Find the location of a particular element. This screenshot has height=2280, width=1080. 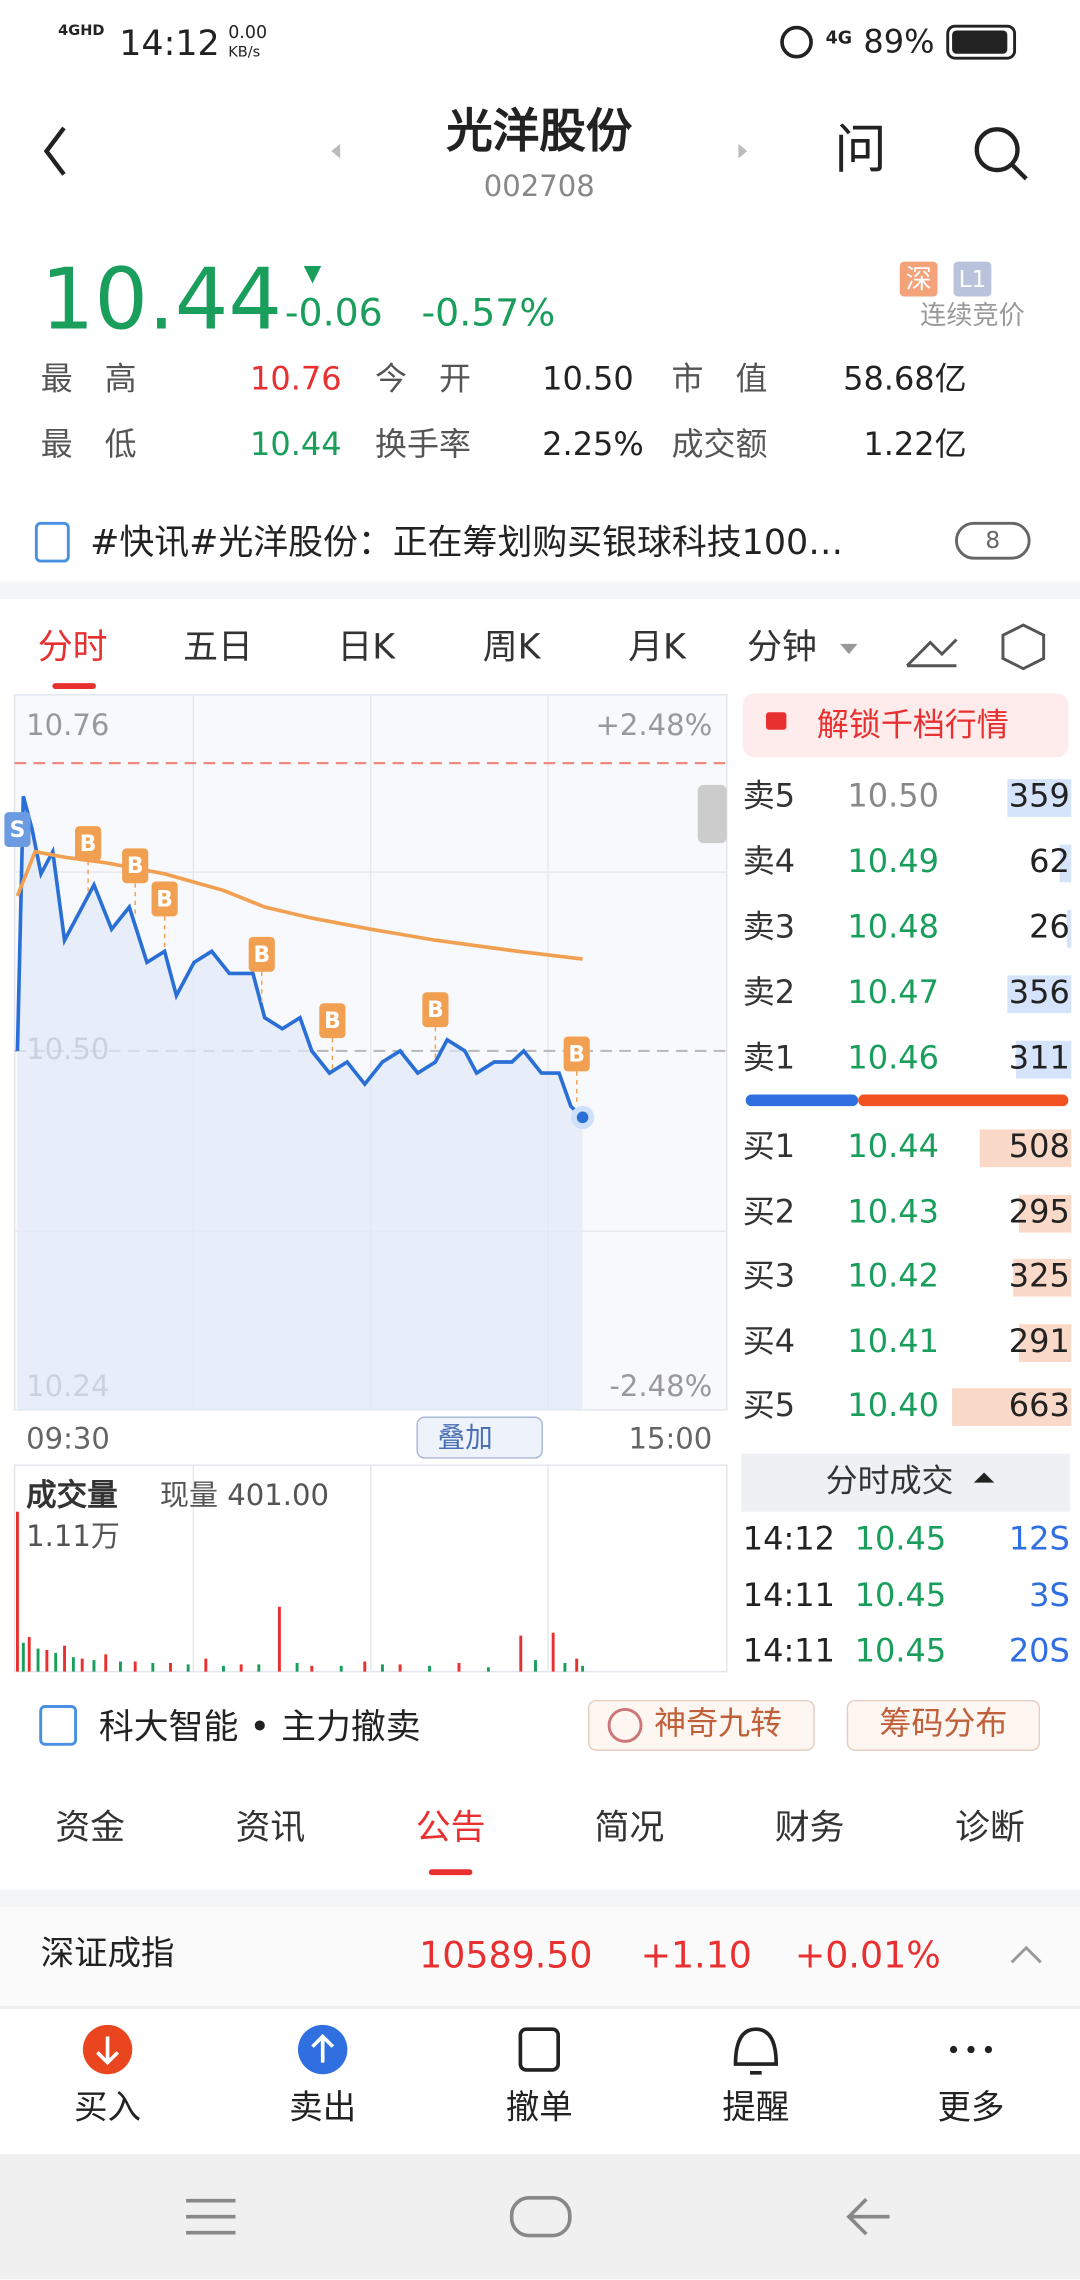

trade-marker-label: S is located at coordinates (18, 830).